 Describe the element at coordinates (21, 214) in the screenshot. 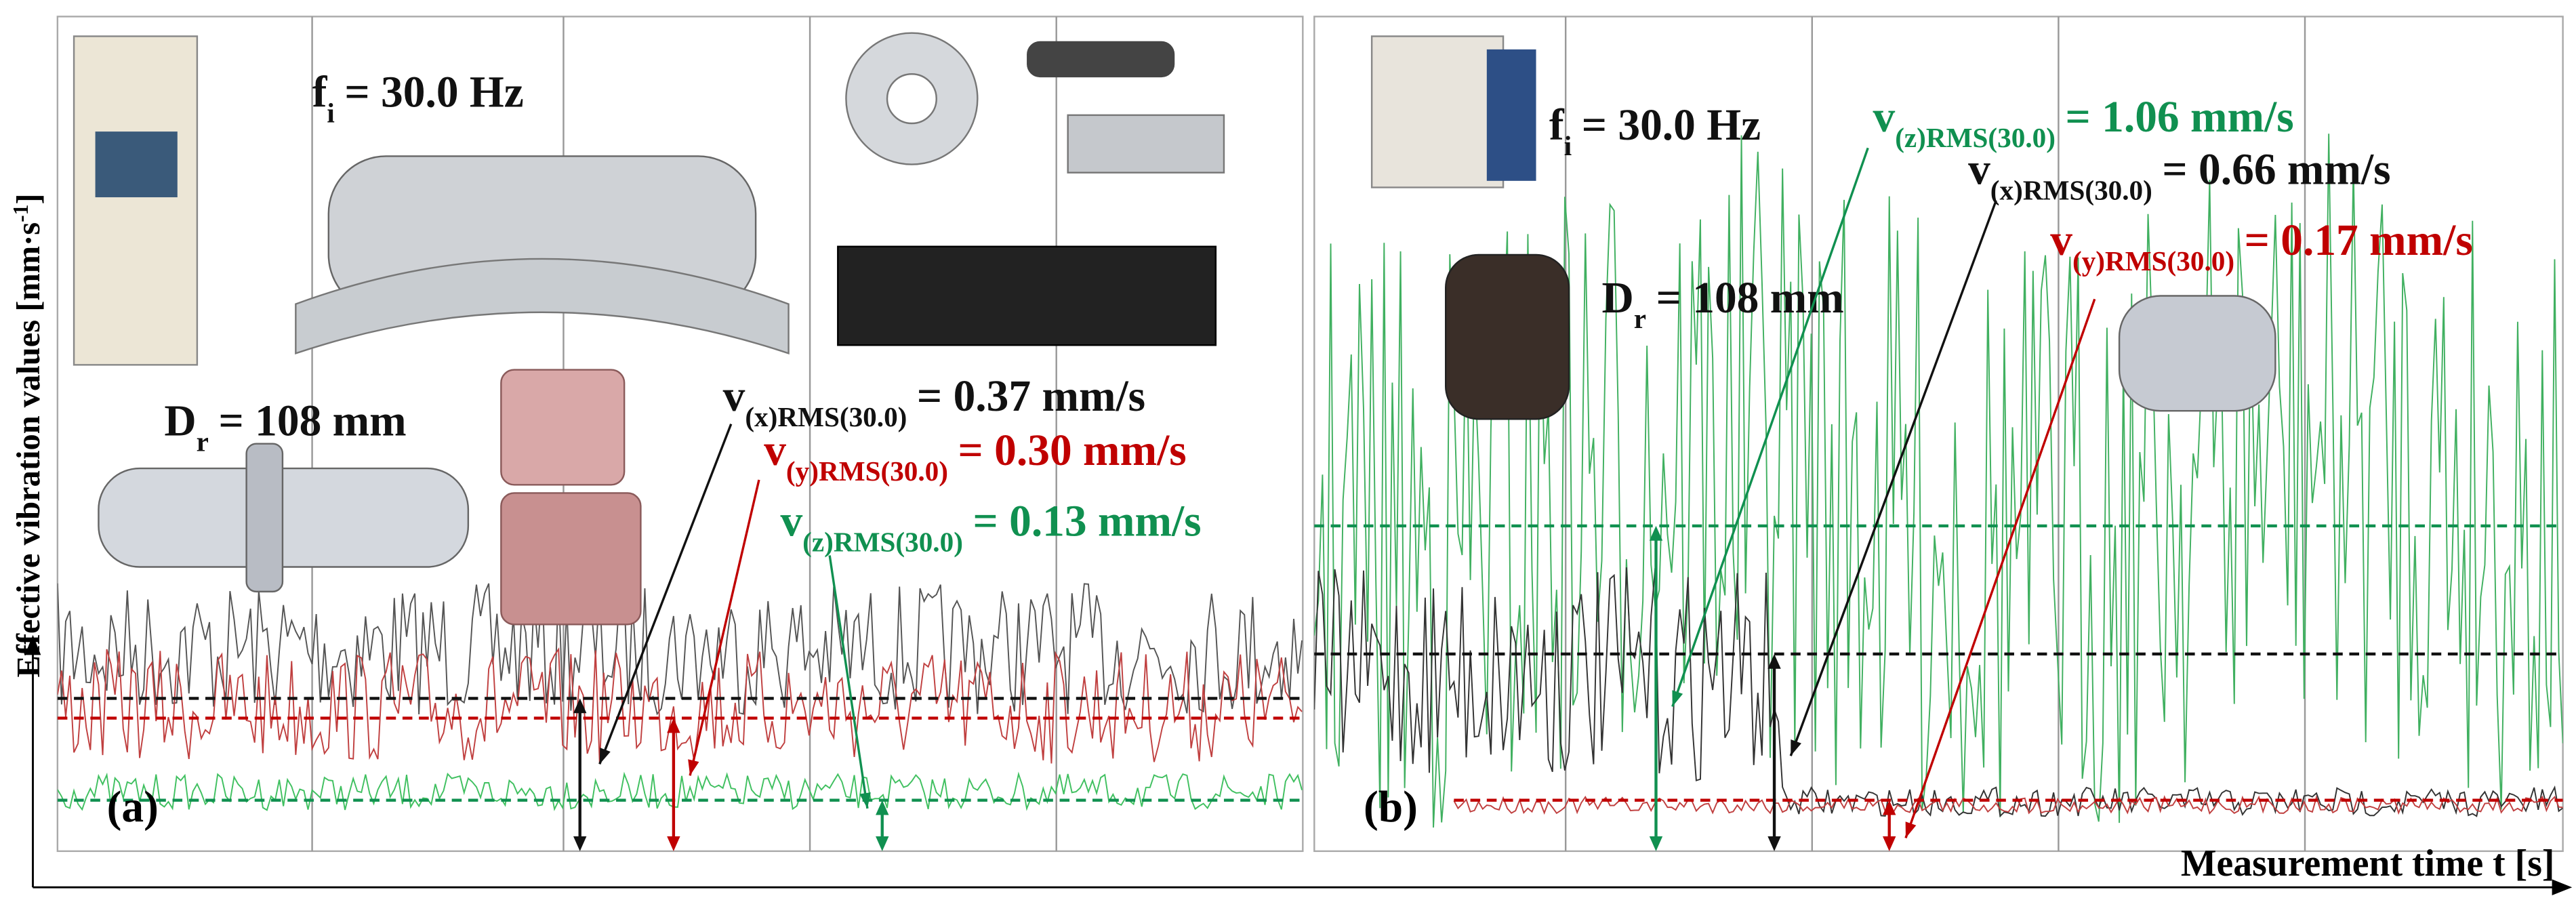

I see `y-axis-label-superscript: -1` at that location.